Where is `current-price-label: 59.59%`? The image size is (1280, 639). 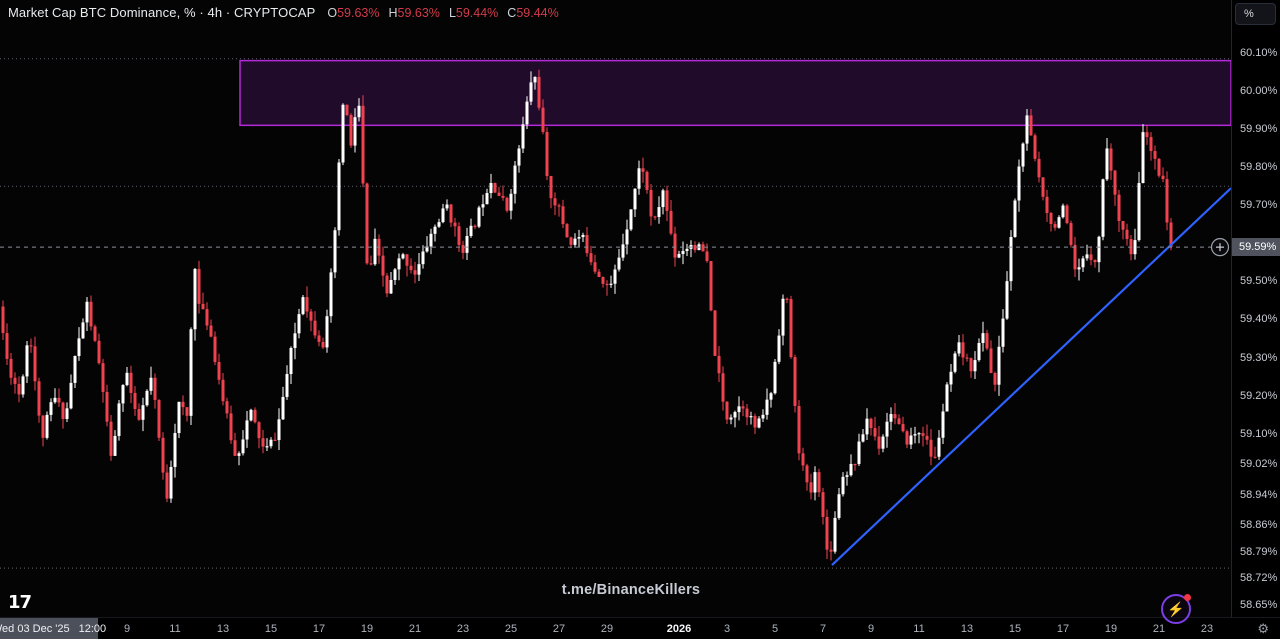 current-price-label: 59.59% is located at coordinates (1256, 247).